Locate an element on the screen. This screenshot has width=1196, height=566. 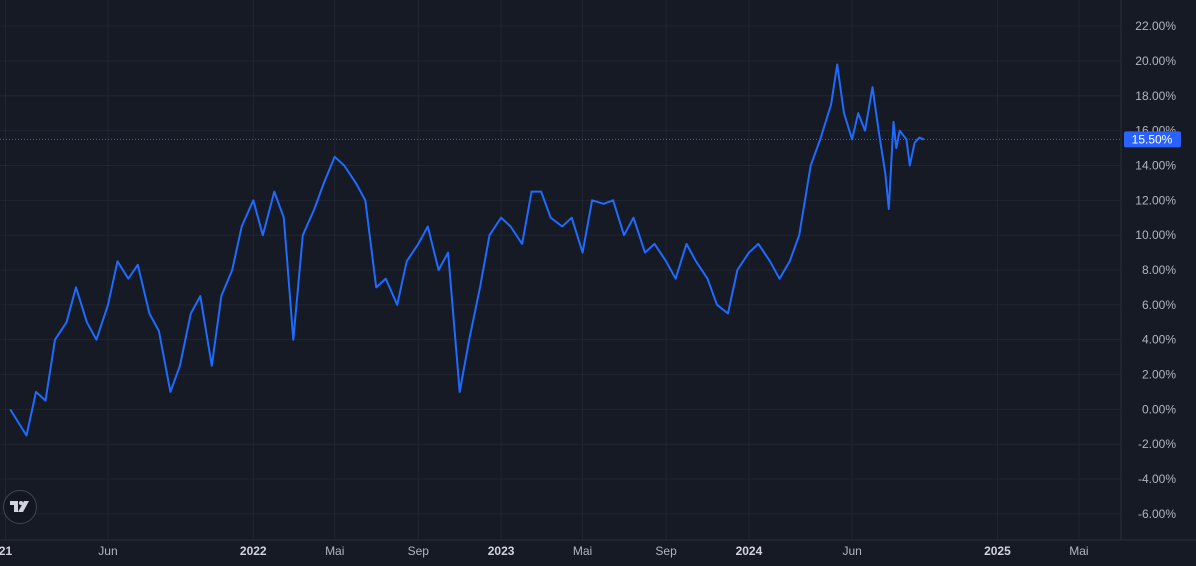
y-tick-label: 20.00% is located at coordinates (1155, 61).